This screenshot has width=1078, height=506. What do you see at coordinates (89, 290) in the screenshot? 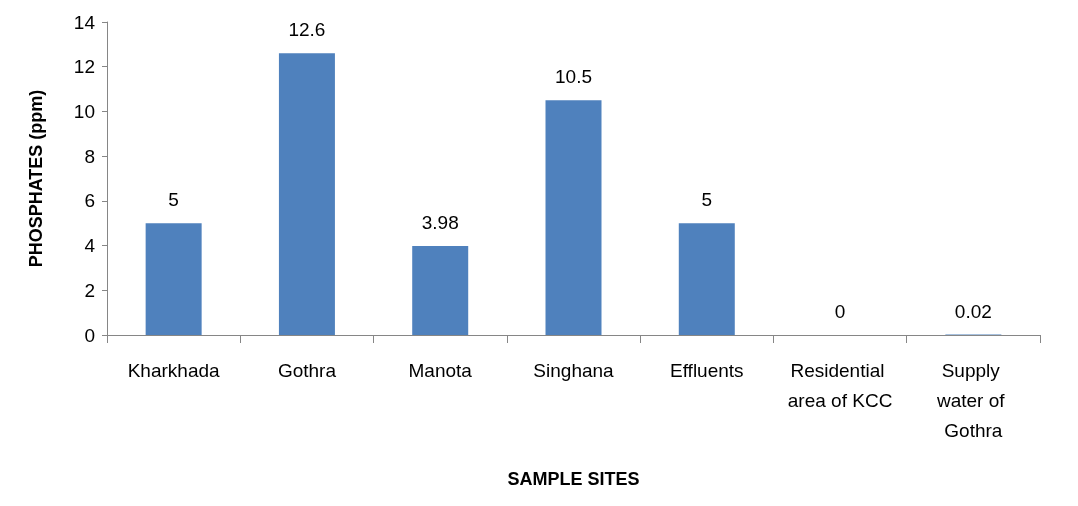
I see `y-tick-label: 2` at bounding box center [89, 290].